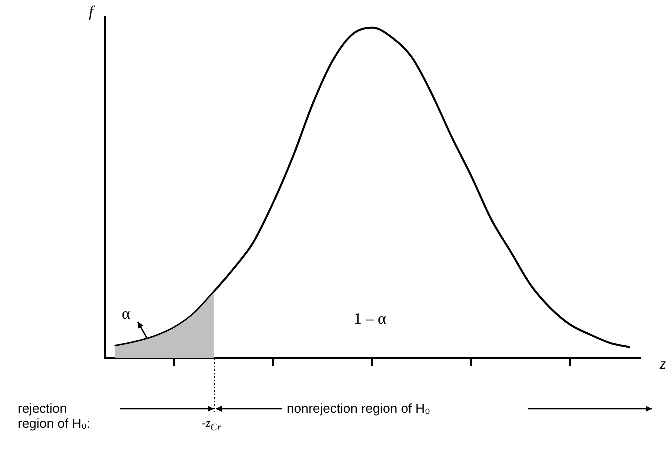 This screenshot has width=668, height=458. What do you see at coordinates (126, 315) in the screenshot?
I see `annotation: α` at bounding box center [126, 315].